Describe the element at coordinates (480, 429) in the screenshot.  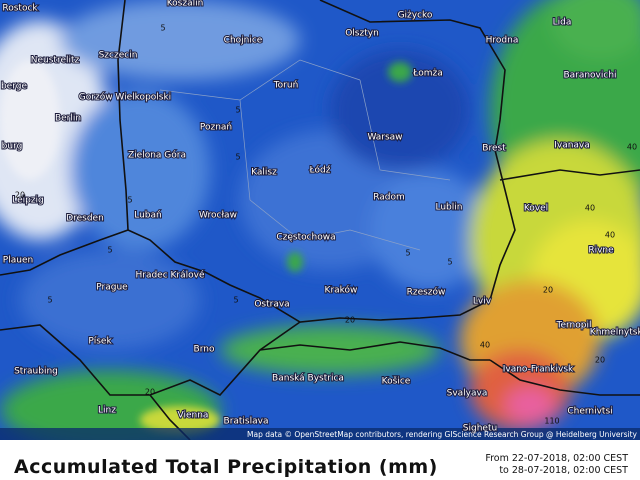
I see `city-label: Sighetu` at that location.